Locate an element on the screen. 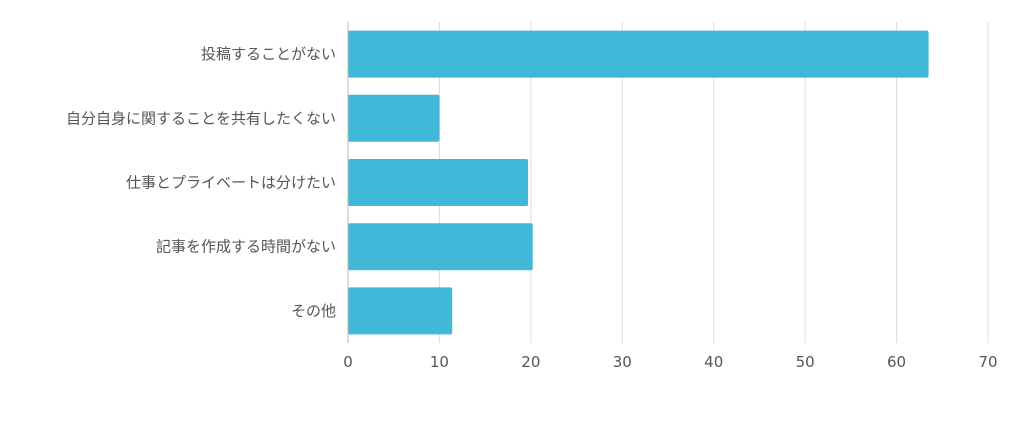  x-tick-label: 30 is located at coordinates (622, 362).